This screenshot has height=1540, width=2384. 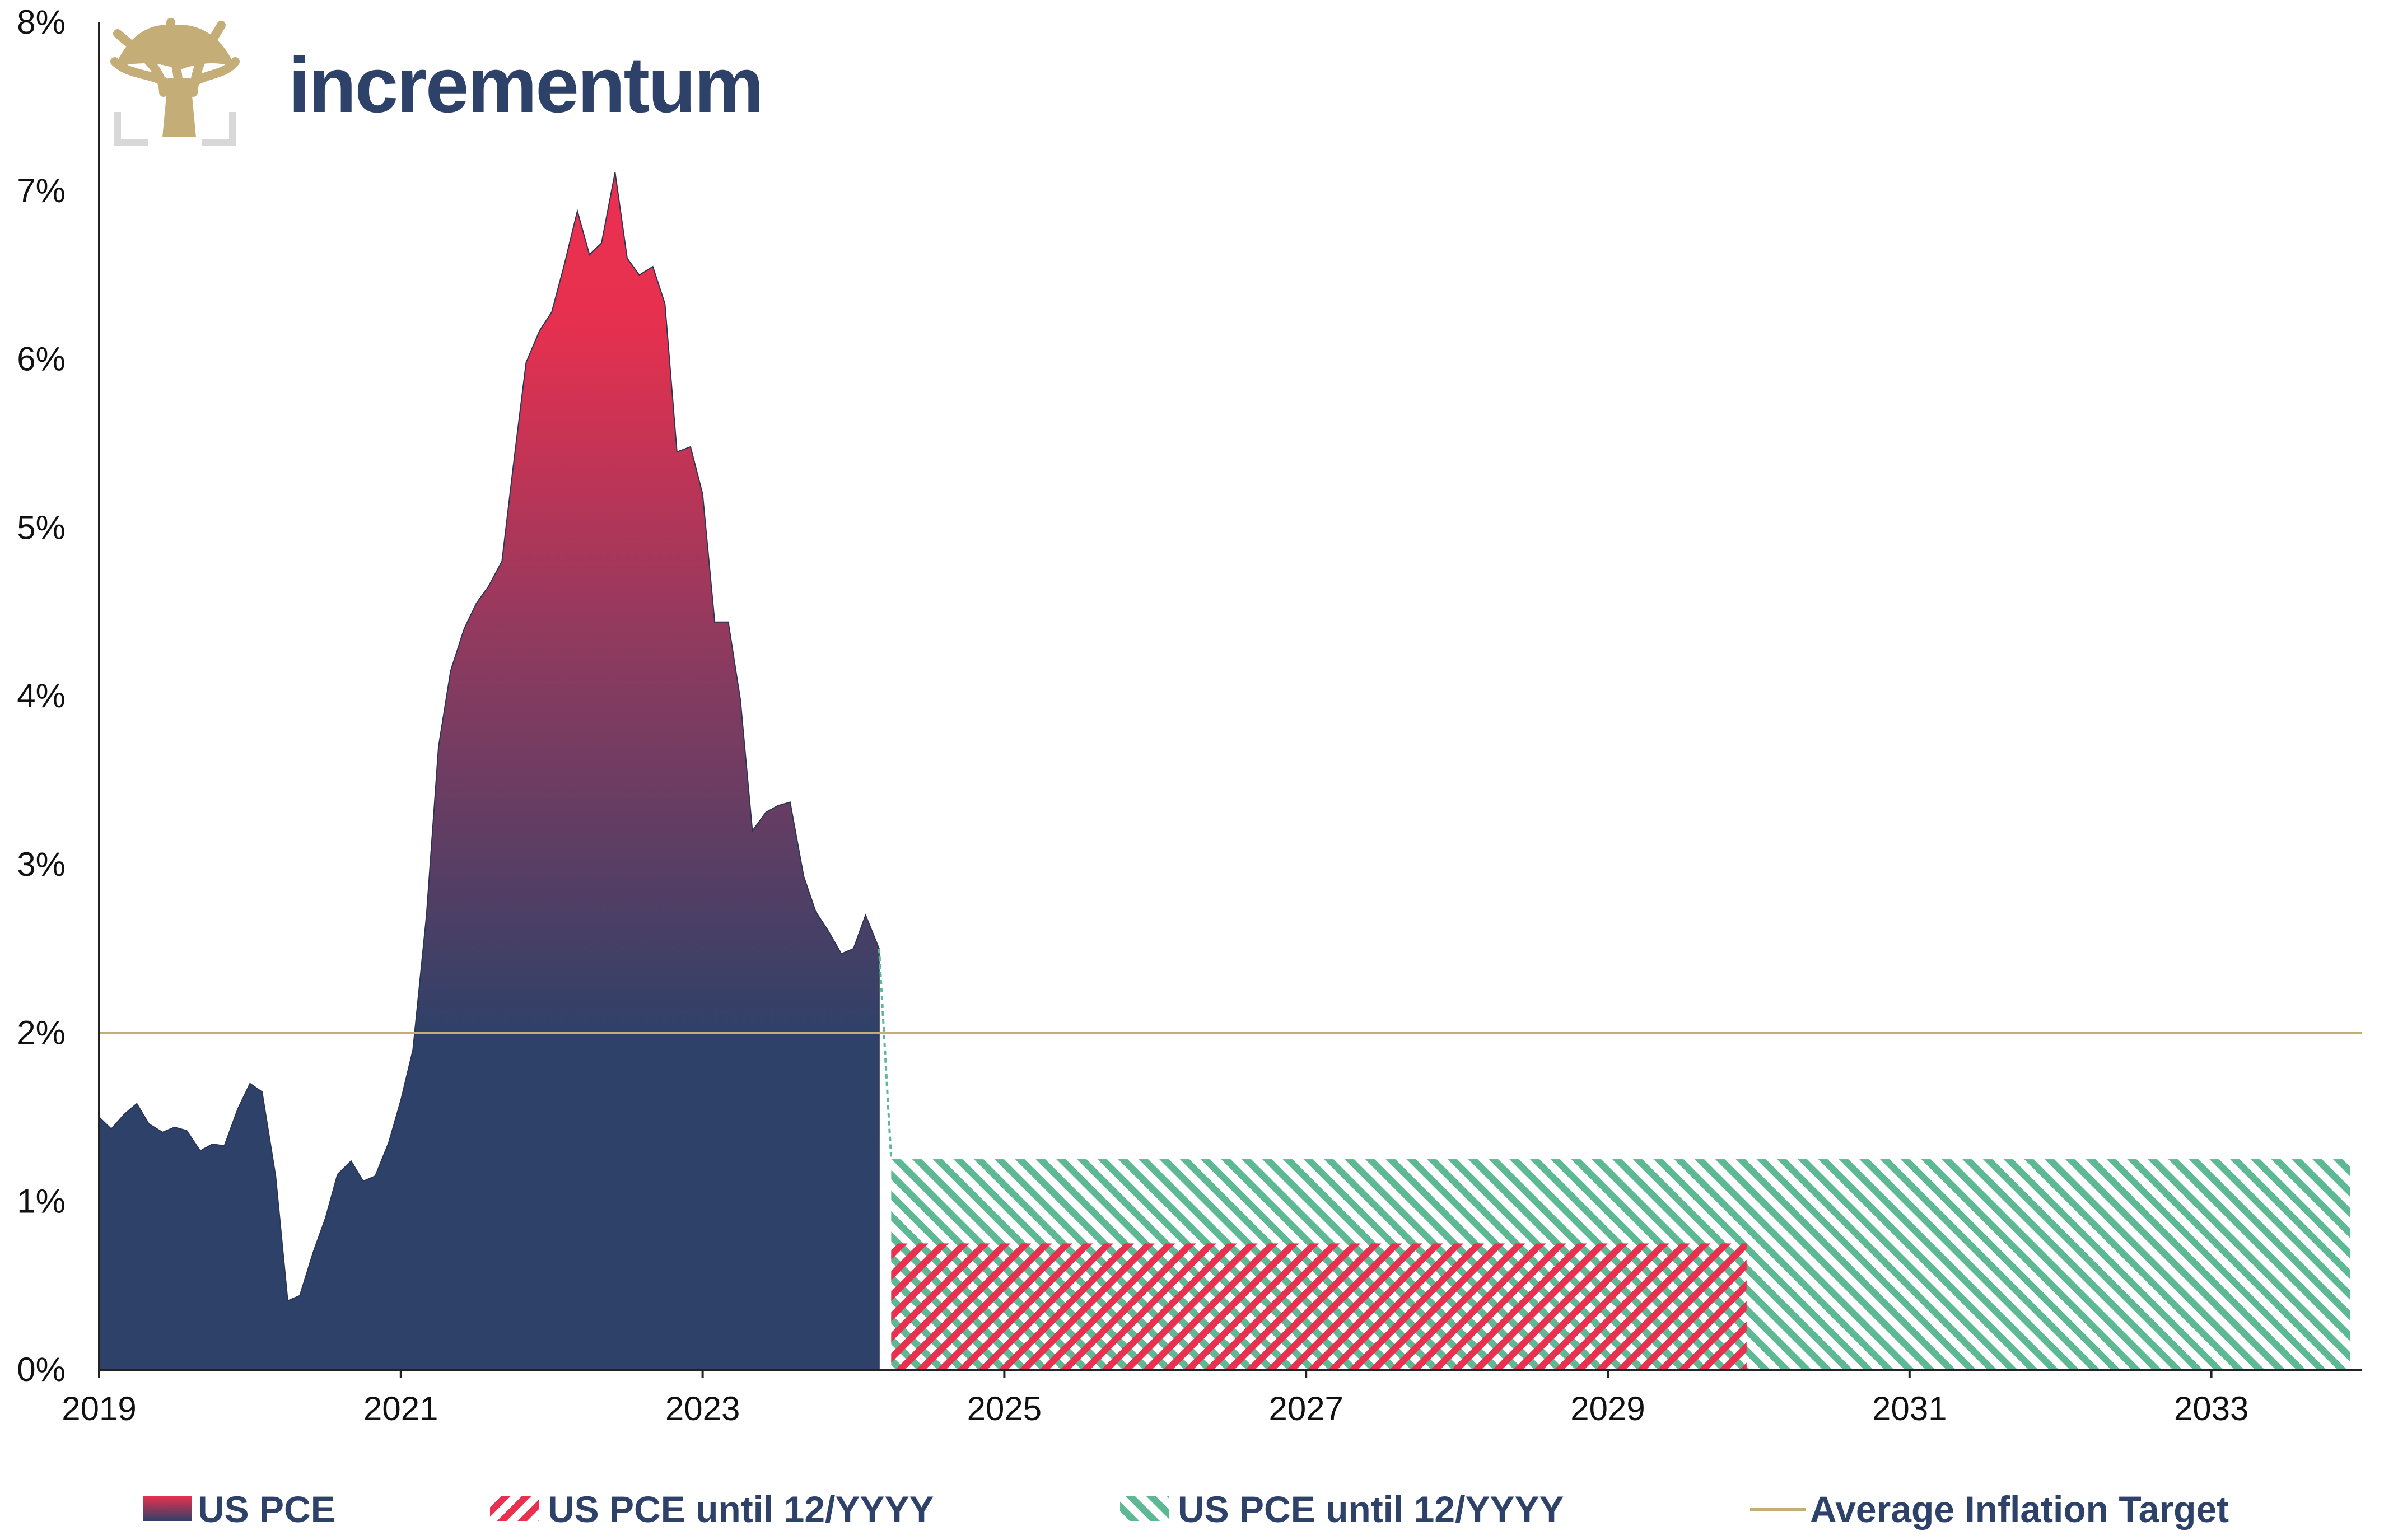 What do you see at coordinates (1155, 1409) in the screenshot?
I see `x-axis-tick-labels: 2019 2021 2023 2025 2027 2029 2031 2033` at bounding box center [1155, 1409].